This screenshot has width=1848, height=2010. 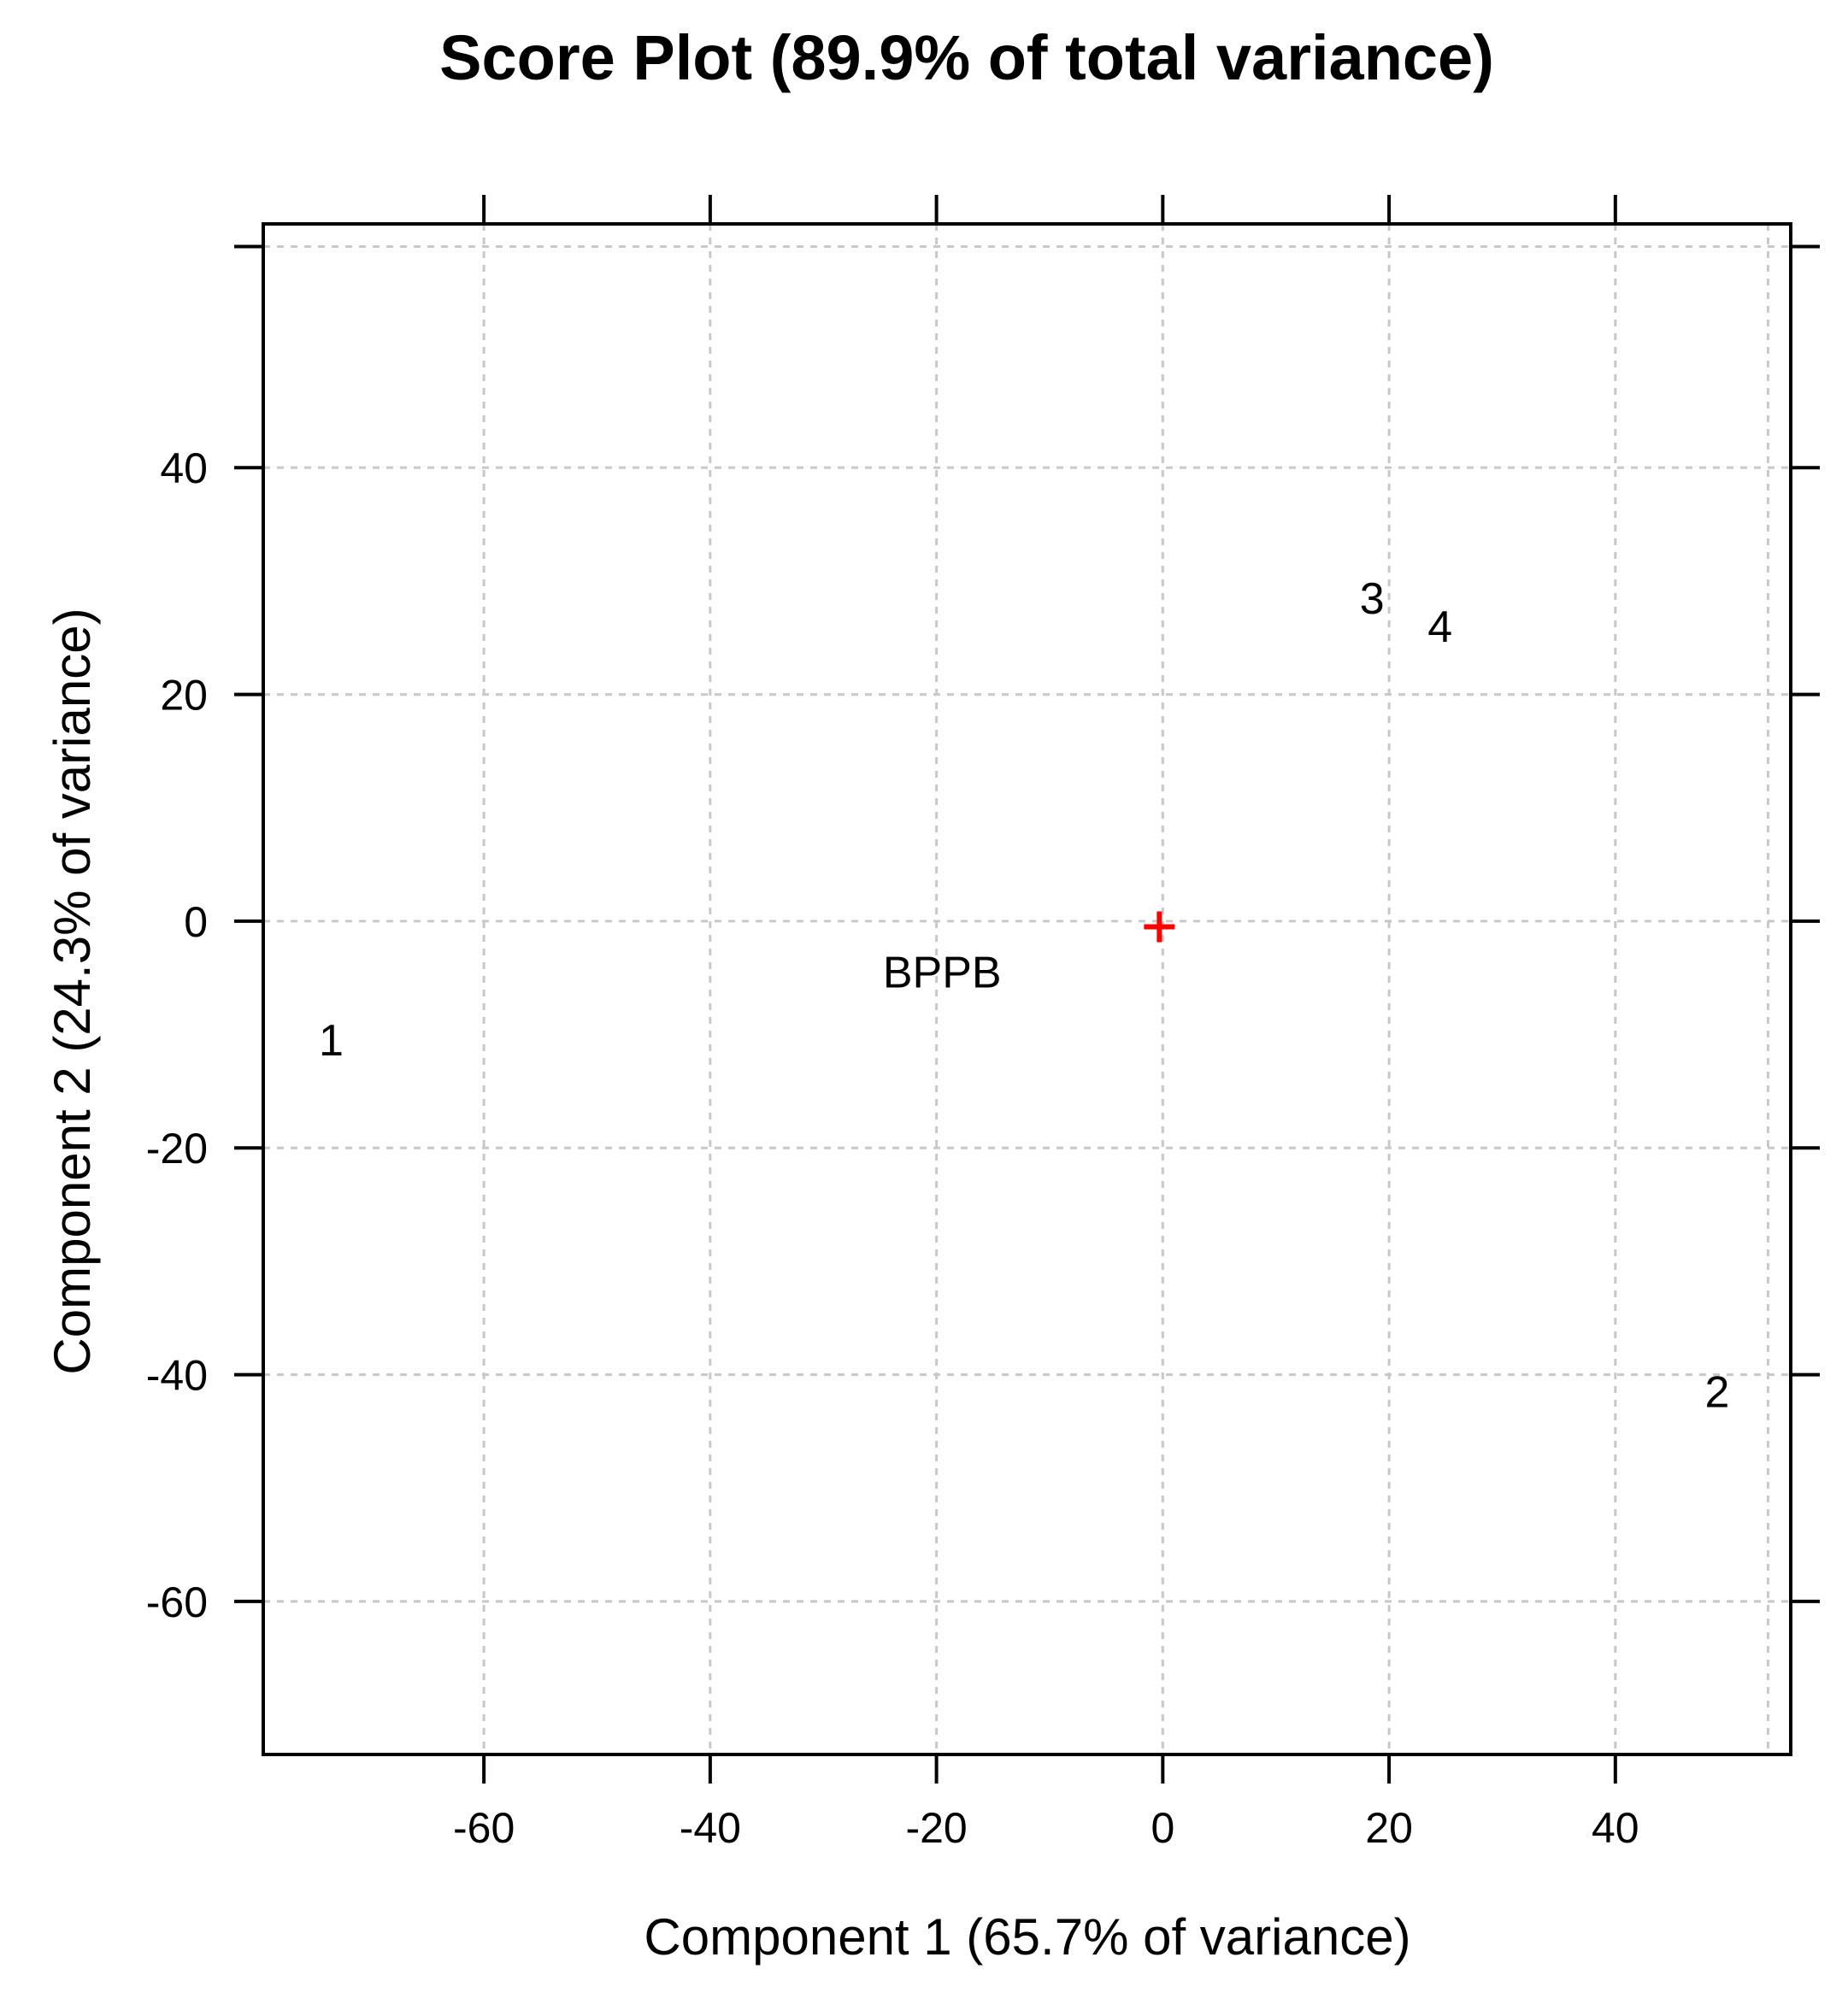 What do you see at coordinates (1159, 927) in the screenshot?
I see `centroid-marker` at bounding box center [1159, 927].